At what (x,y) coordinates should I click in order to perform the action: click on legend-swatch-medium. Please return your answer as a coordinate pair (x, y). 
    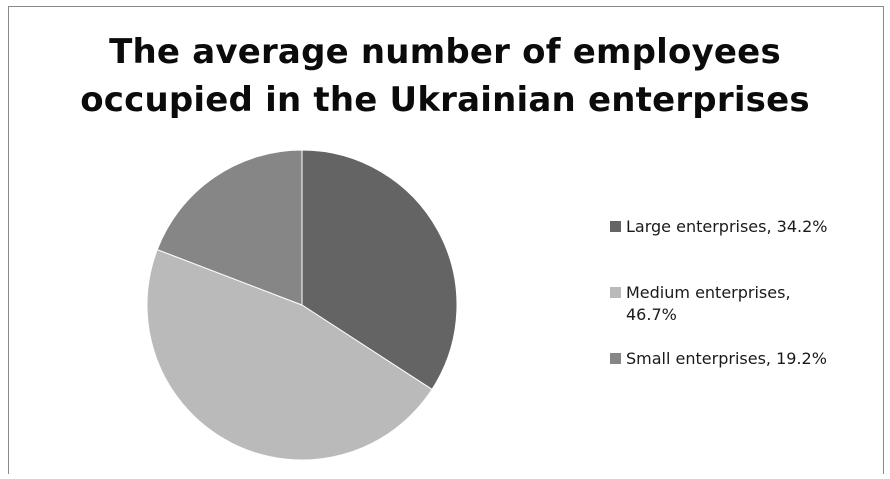
    Looking at the image, I should click on (615, 292).